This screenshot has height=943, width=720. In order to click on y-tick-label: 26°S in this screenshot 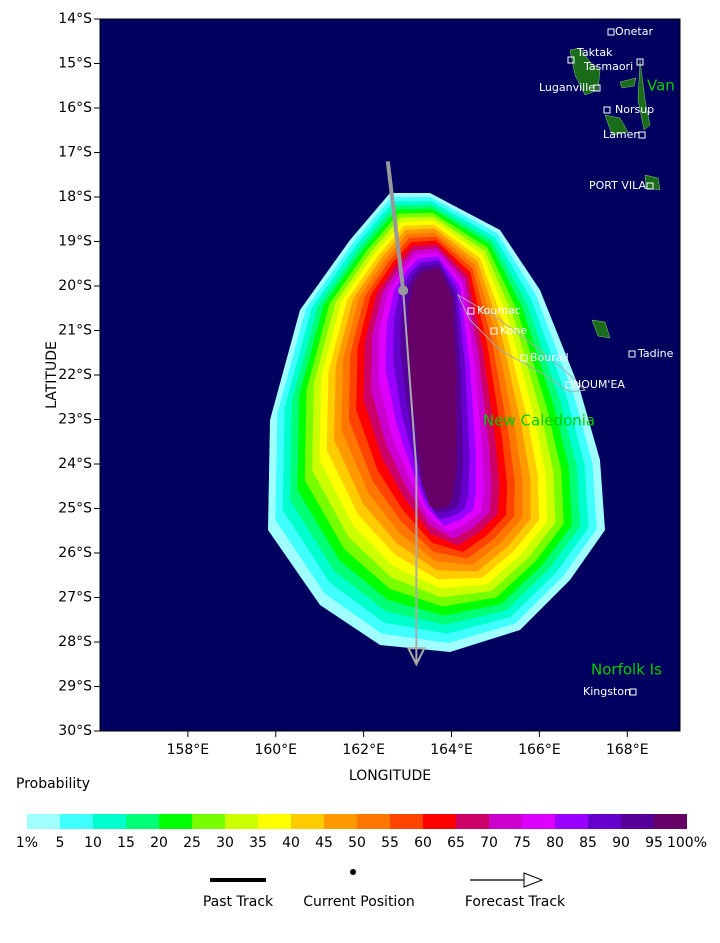, I will do `click(75, 553)`.